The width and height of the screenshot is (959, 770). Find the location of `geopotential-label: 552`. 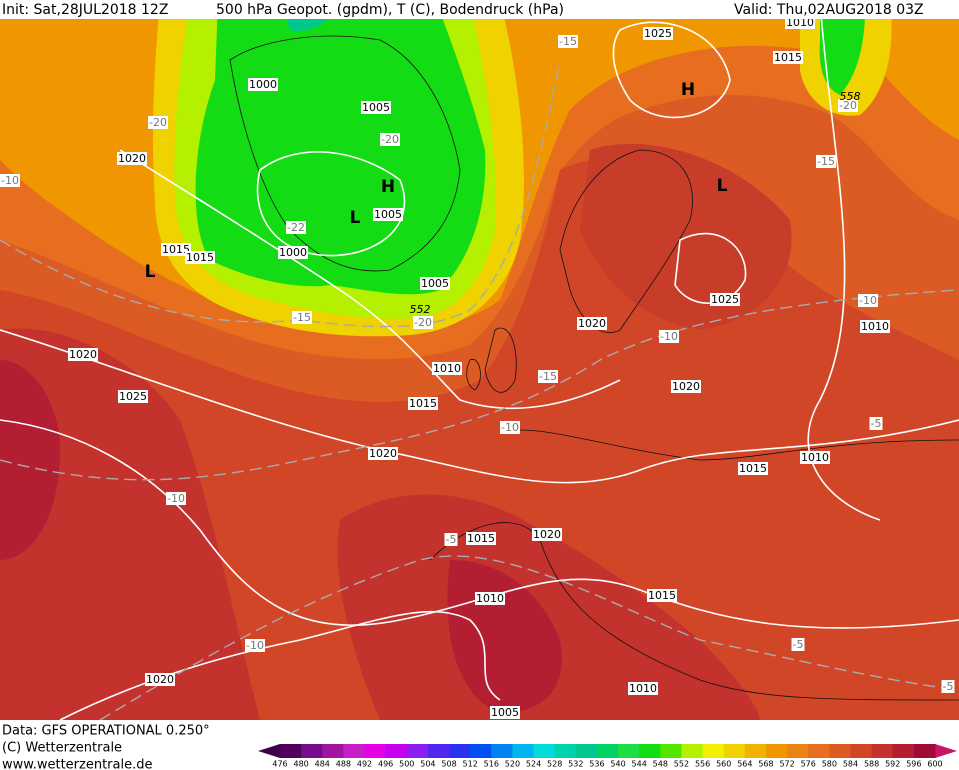

geopotential-label: 552 is located at coordinates (420, 309).